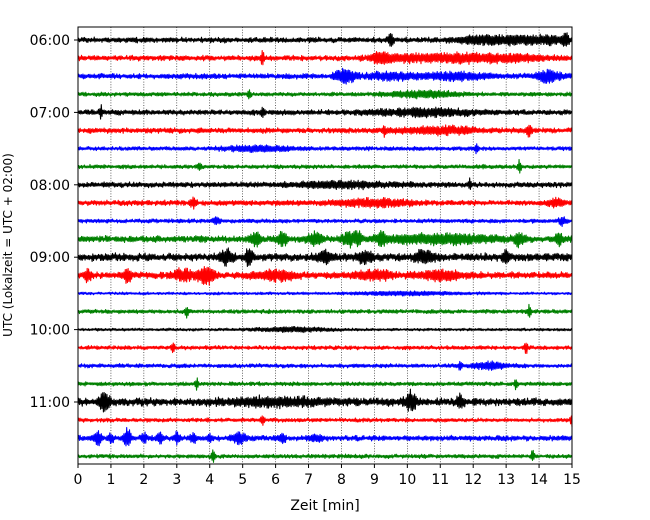 This screenshot has width=650, height=520. I want to click on y-axis-ticks: 06:00 07:00 08:00 09:00 10:00 11:00, so click(54, 222).